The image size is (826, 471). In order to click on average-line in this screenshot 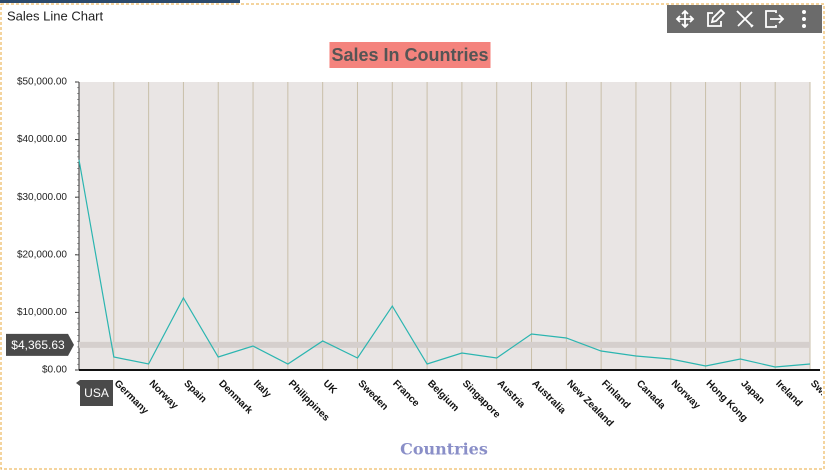, I will do `click(444, 344)`.